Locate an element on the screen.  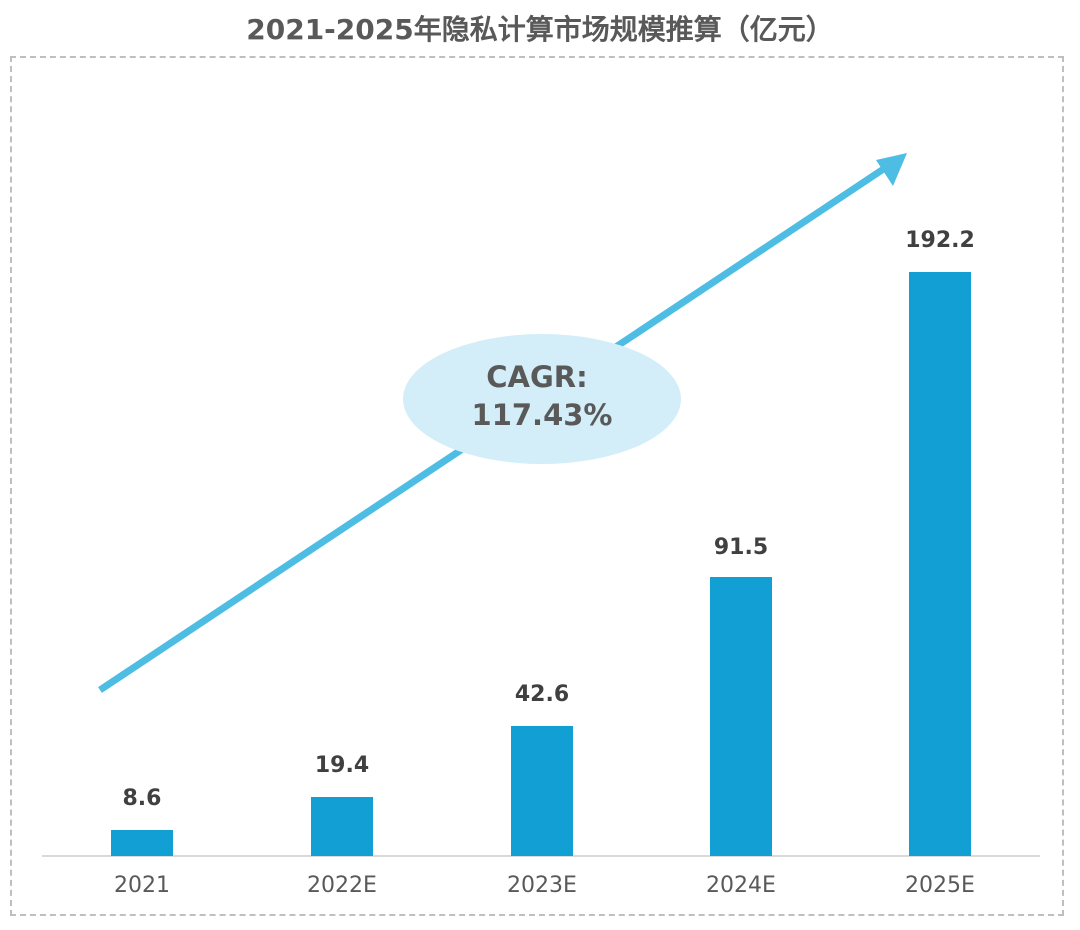
x-tick-2025e: 2025E is located at coordinates (940, 885).